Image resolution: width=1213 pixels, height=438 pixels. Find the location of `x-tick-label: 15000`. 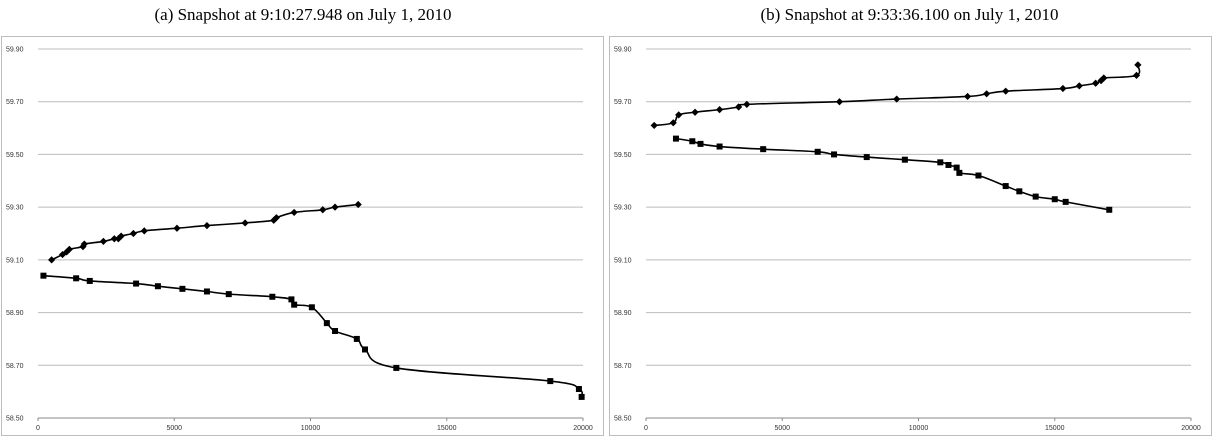

x-tick-label: 15000 is located at coordinates (1055, 428).